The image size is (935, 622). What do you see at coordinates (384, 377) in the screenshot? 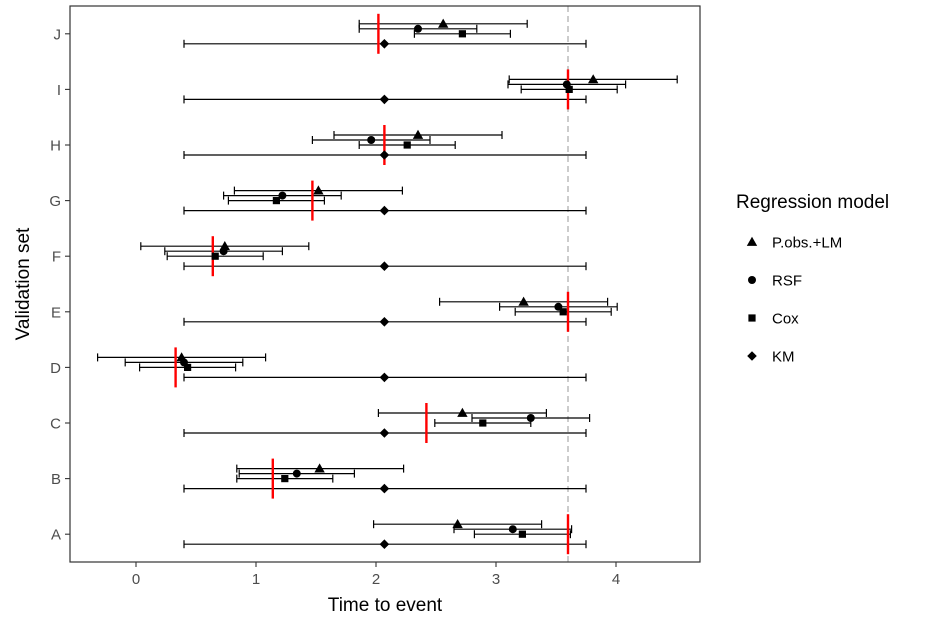
I see `point-diamond-D` at bounding box center [384, 377].